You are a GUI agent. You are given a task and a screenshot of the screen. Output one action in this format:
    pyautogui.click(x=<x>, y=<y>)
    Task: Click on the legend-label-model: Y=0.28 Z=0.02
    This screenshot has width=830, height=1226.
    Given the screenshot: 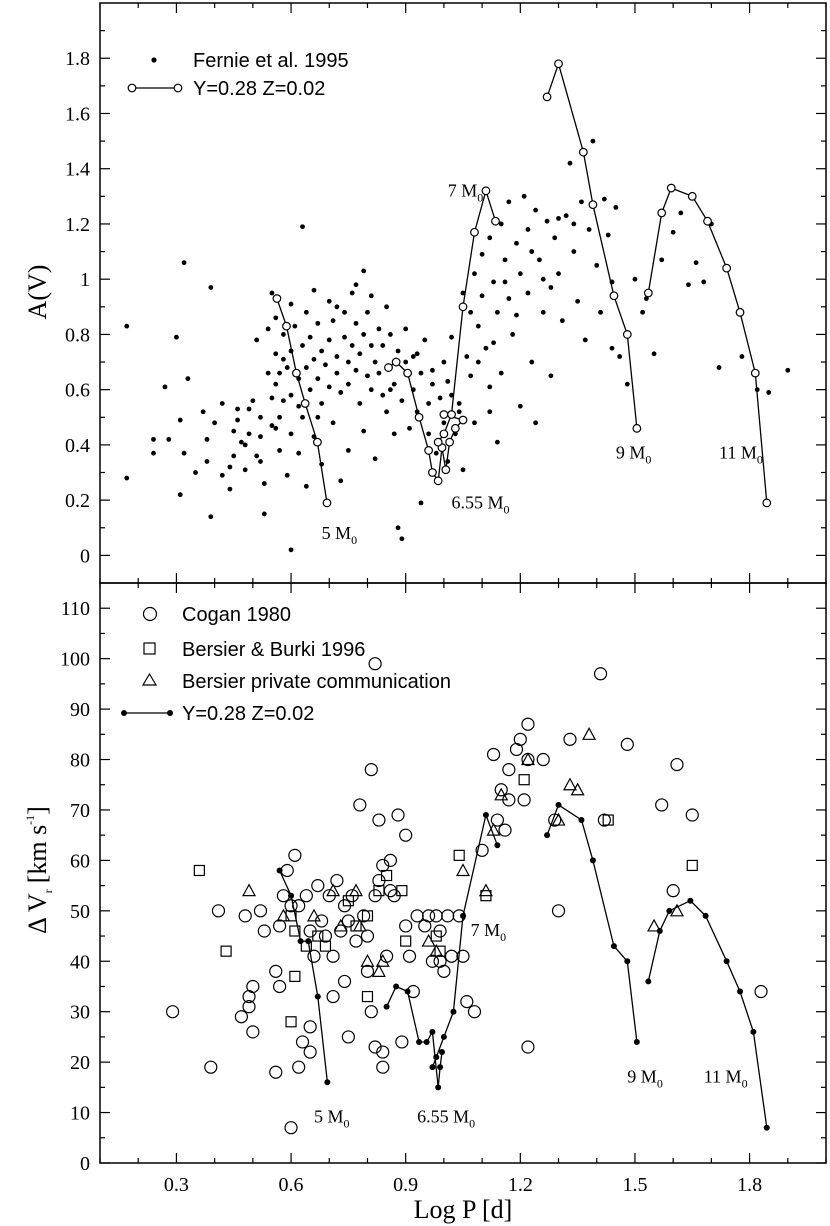 What is the action you would take?
    pyautogui.click(x=248, y=714)
    